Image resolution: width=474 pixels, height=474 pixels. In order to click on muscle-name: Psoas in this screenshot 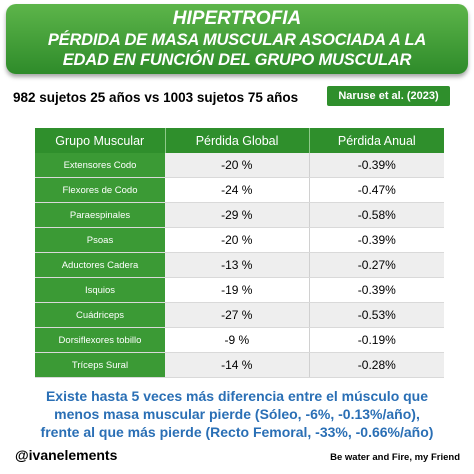, I will do `click(100, 240)`.